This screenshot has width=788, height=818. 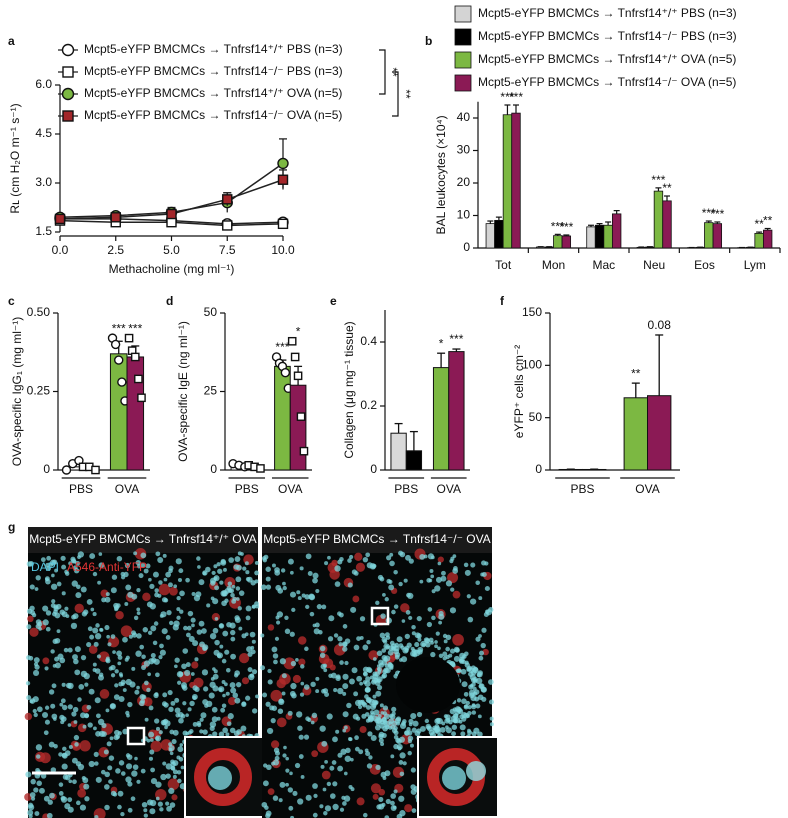 I want to click on x-tick-label: 10.0, so click(x=283, y=250).